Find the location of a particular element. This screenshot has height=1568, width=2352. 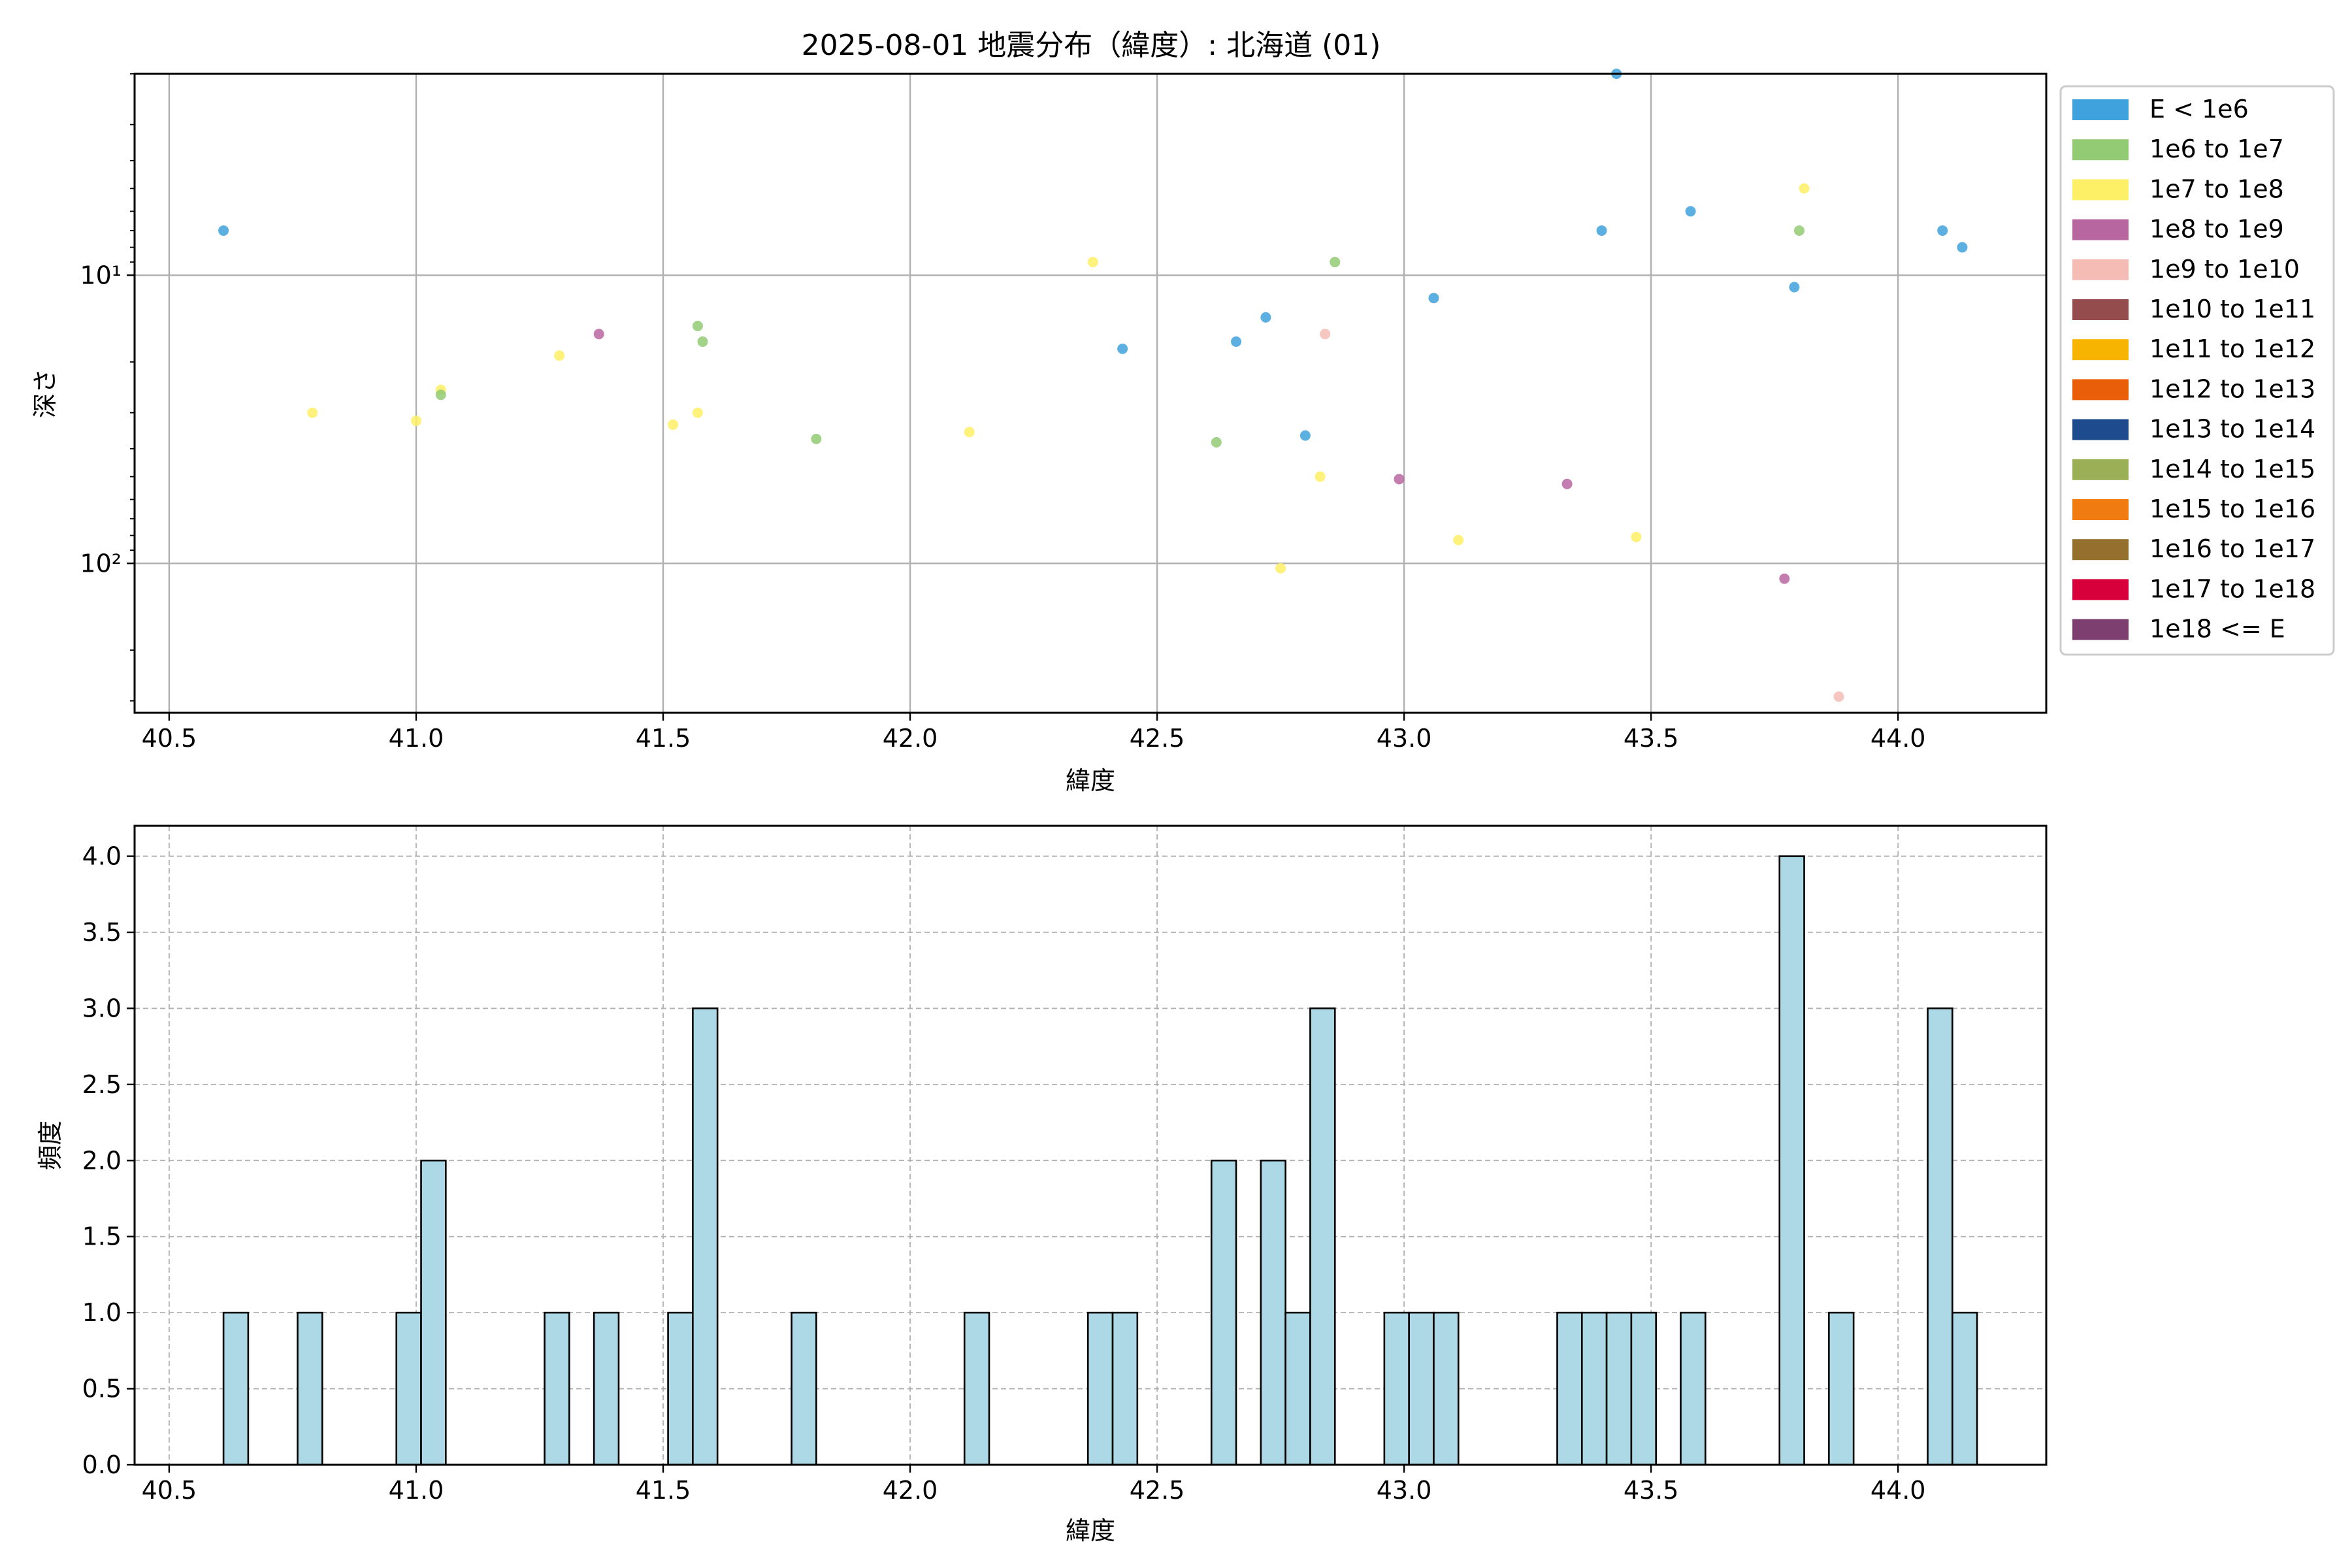

histogram-y-label: 頻度 is located at coordinates (50, 1145).